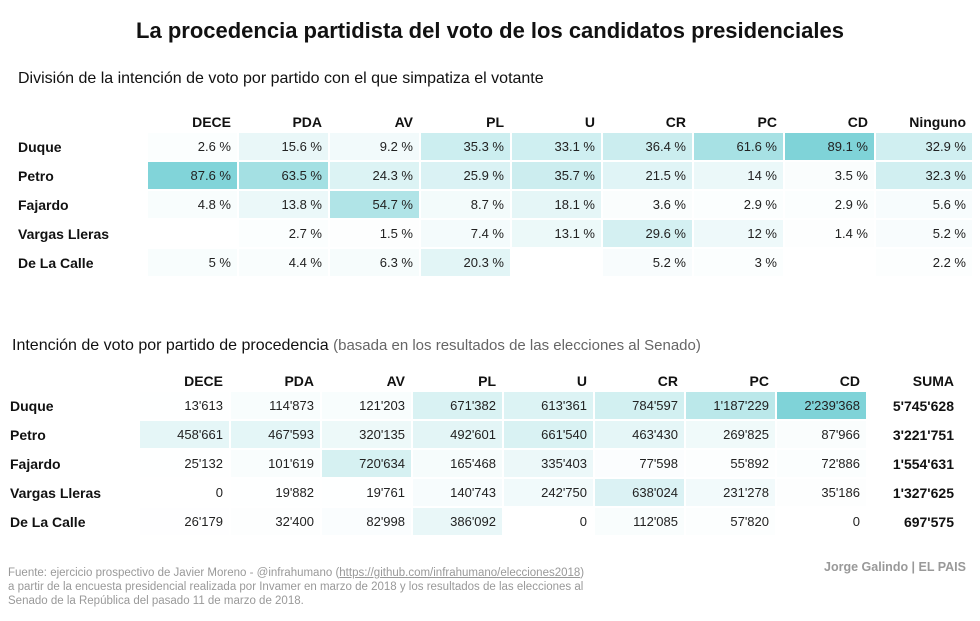 The image size is (980, 621). Describe the element at coordinates (730, 493) in the screenshot. I see `data-cell-vargas-lleras-pc: 231'278` at that location.